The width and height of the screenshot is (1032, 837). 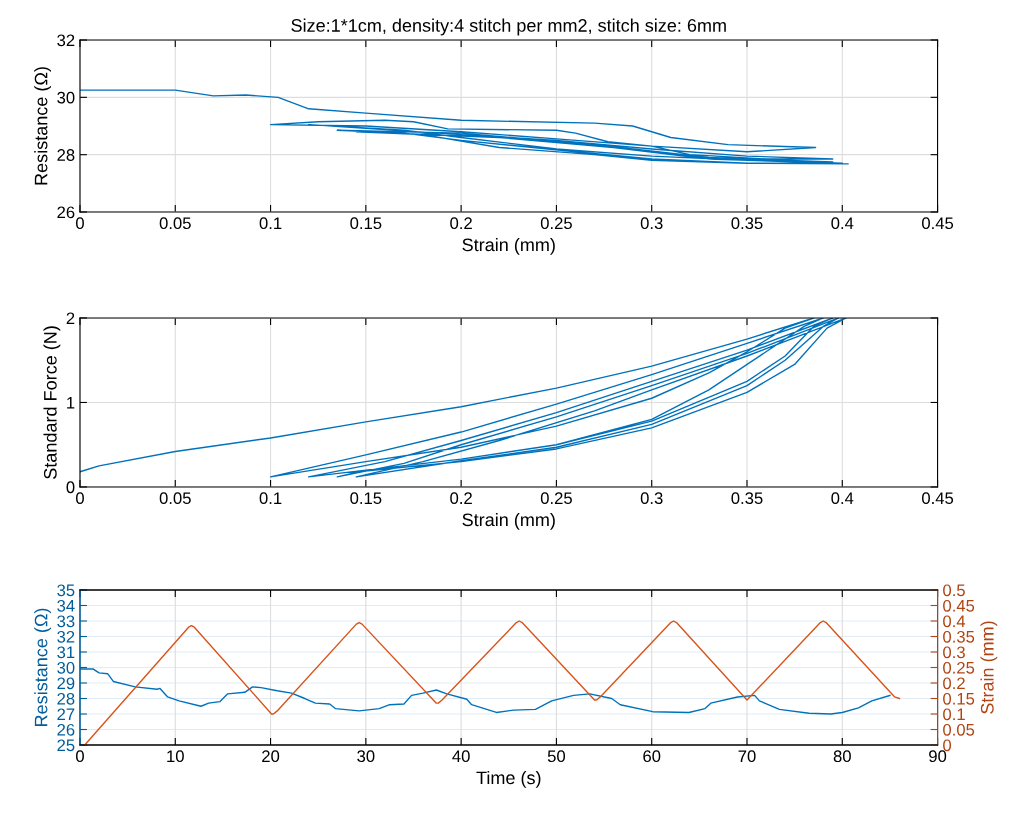 What do you see at coordinates (938, 756) in the screenshot?
I see `x-tick-label: 90` at bounding box center [938, 756].